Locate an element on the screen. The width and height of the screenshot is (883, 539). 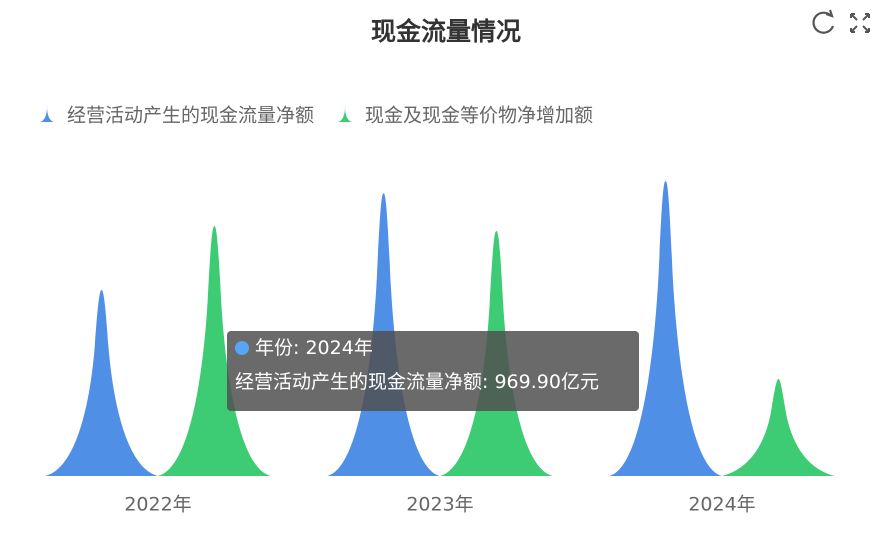
legend-label: 经营活动产生的现金流量净额 is located at coordinates (190, 116).